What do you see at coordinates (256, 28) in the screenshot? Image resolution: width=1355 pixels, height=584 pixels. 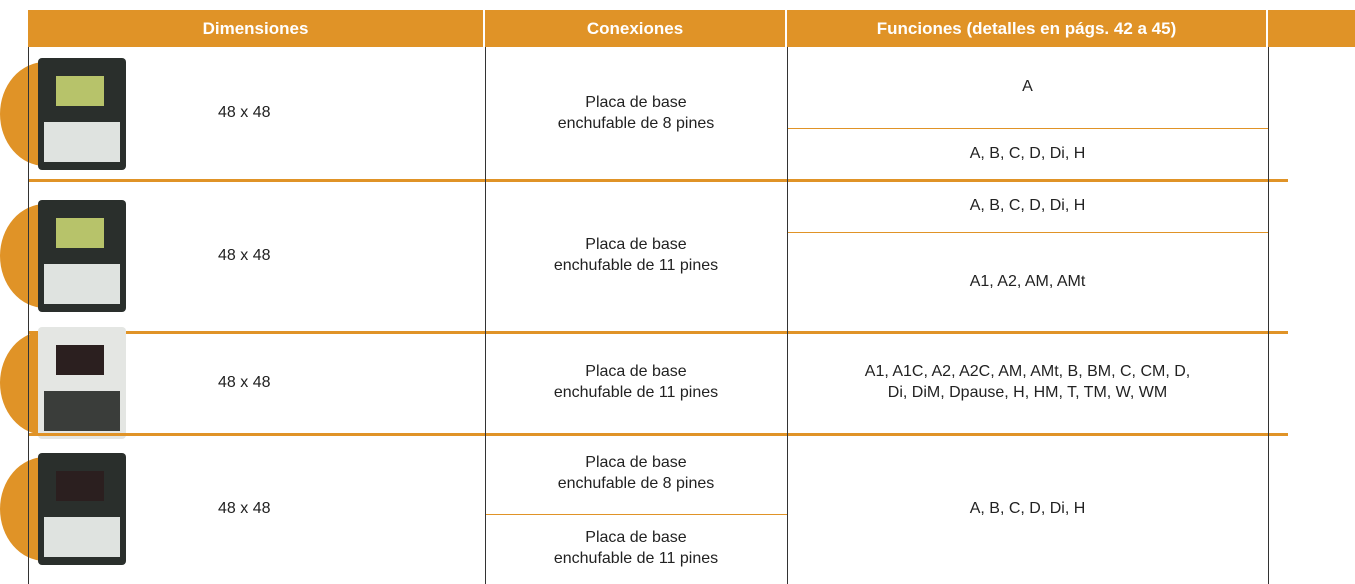 I see `column-header: Dimensiones` at bounding box center [256, 28].